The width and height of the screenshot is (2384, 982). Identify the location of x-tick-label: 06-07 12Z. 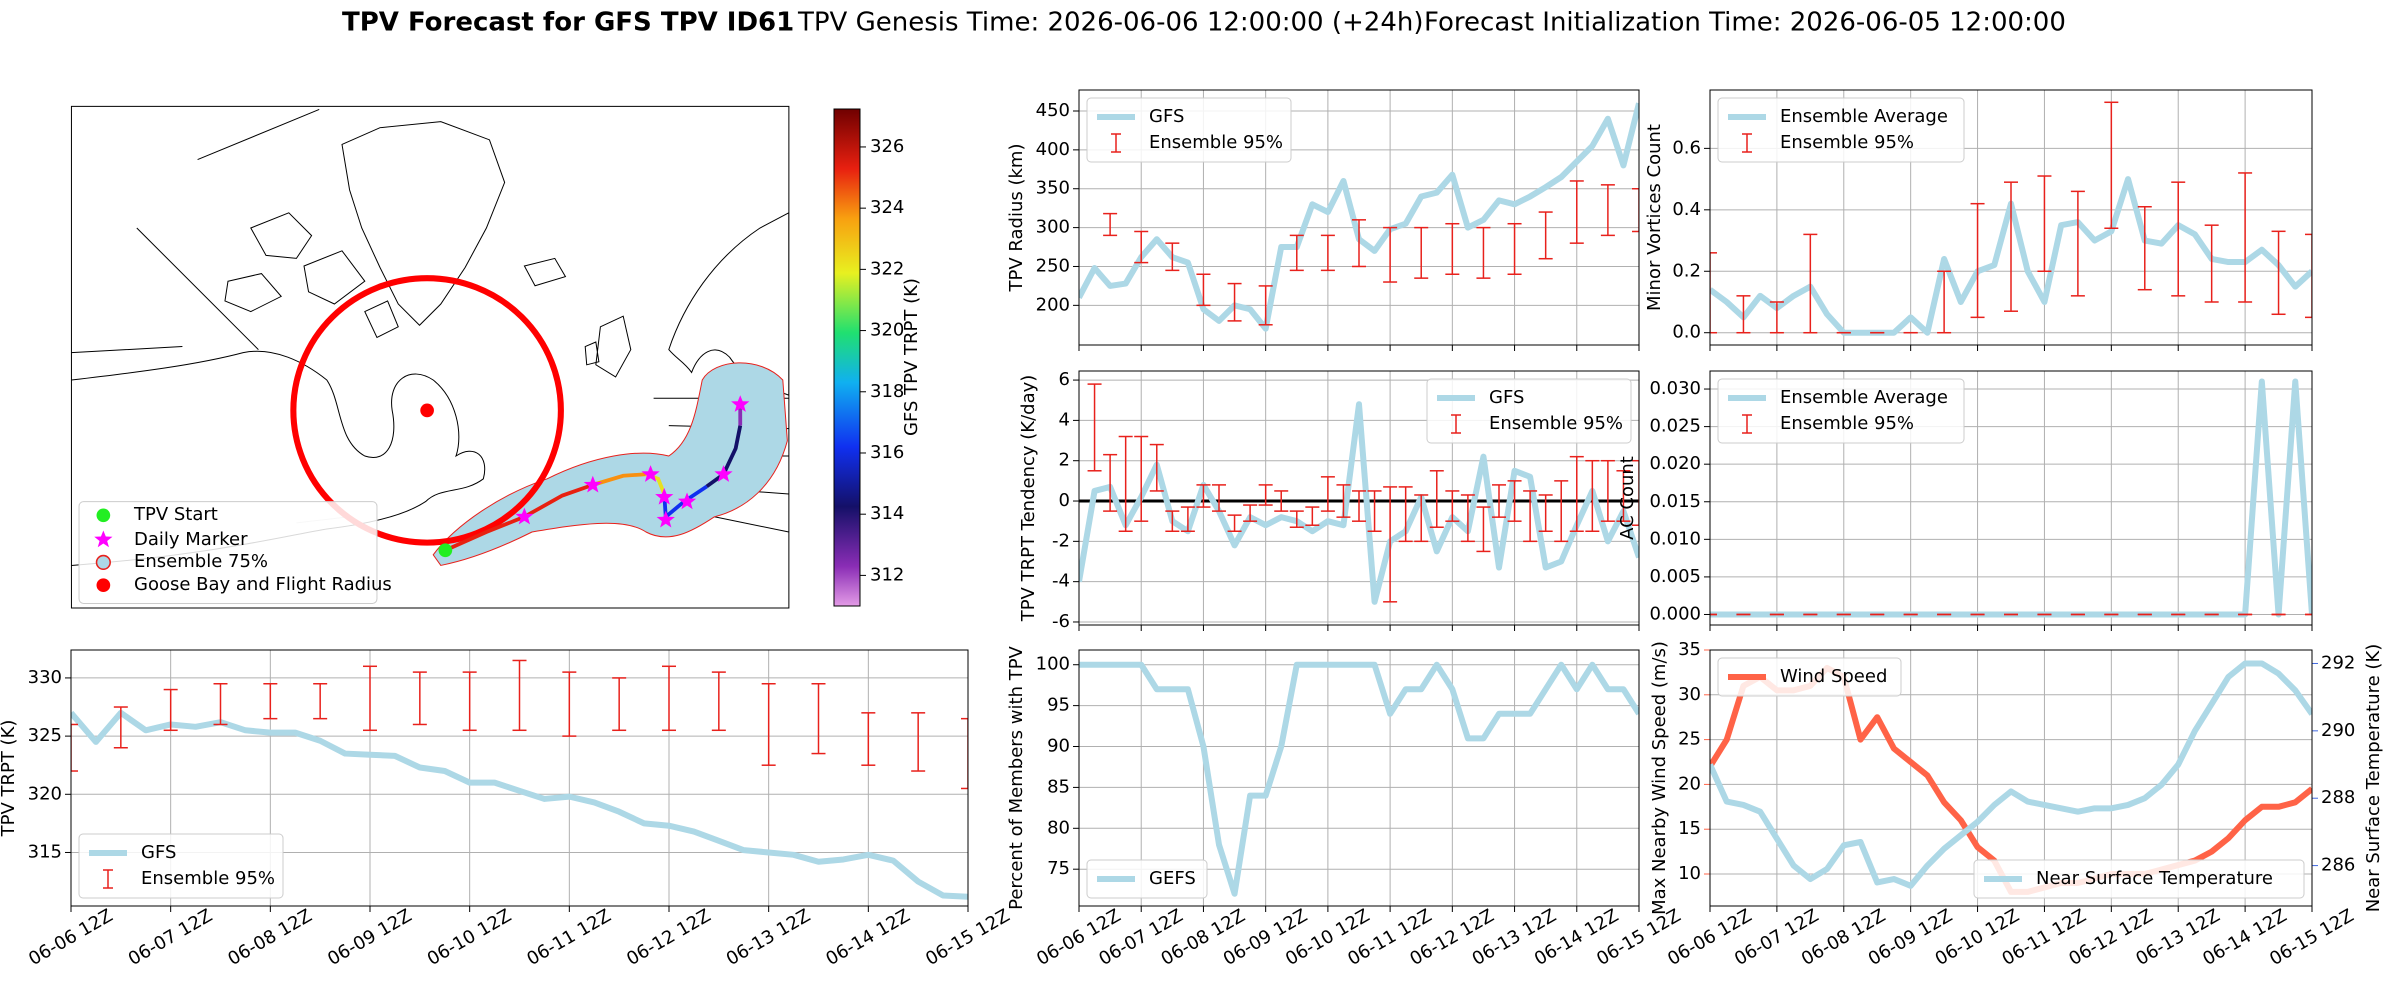
(170, 937).